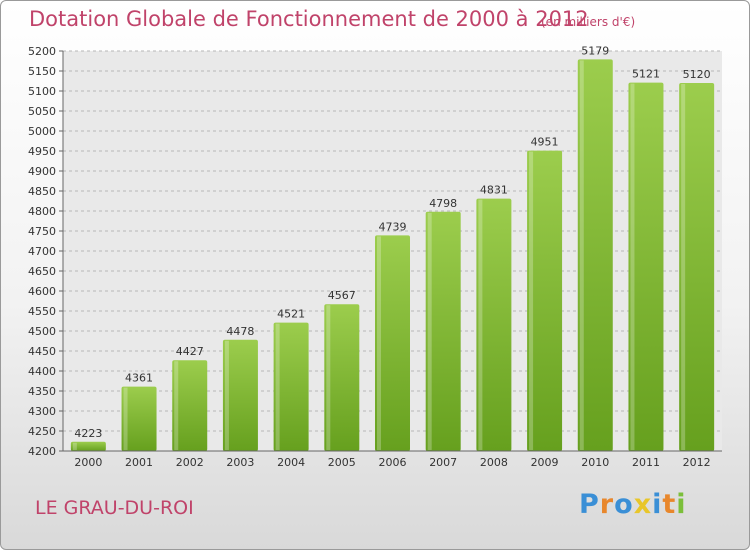 The image size is (750, 550). I want to click on bar-value-label: 5121, so click(646, 74).